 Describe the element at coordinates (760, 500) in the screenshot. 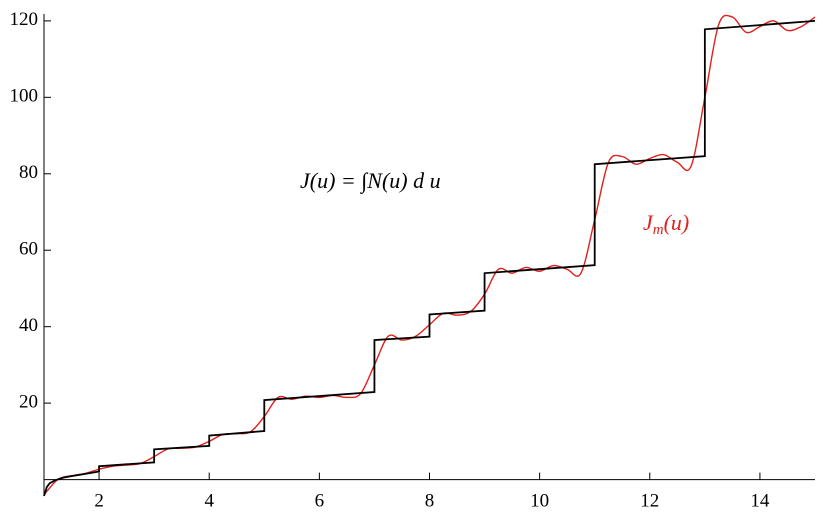

I see `x-tick-label: 14` at that location.